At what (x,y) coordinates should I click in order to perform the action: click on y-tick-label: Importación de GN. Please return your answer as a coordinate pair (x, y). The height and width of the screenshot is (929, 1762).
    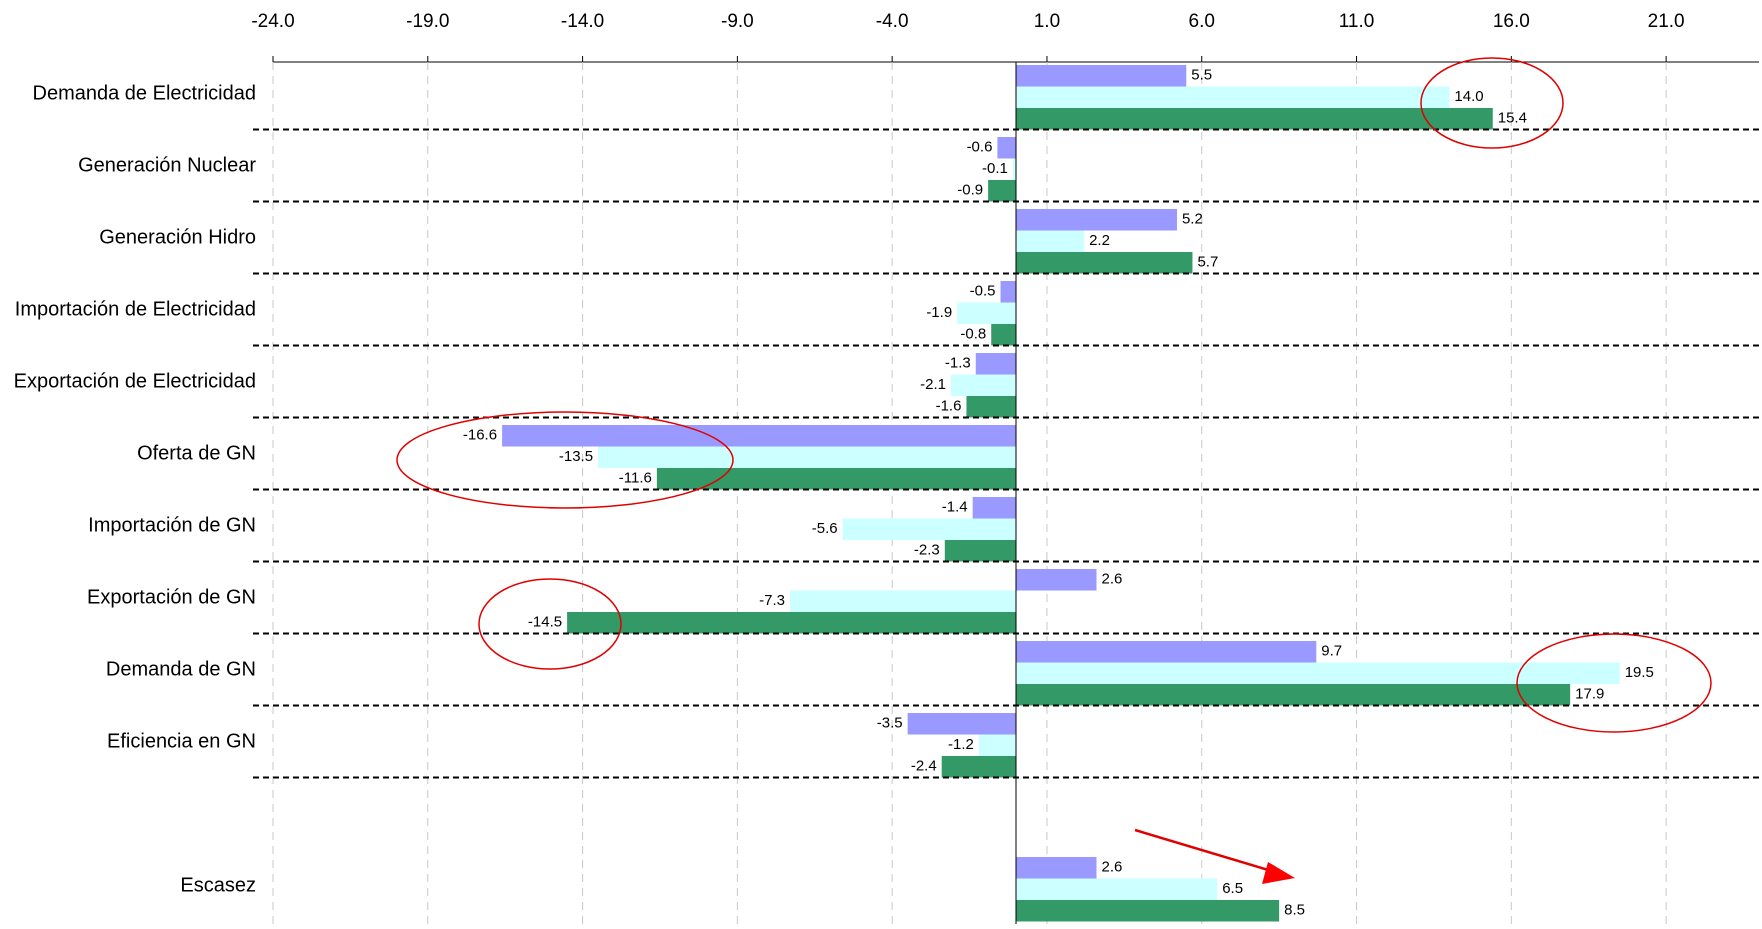
    Looking at the image, I should click on (172, 525).